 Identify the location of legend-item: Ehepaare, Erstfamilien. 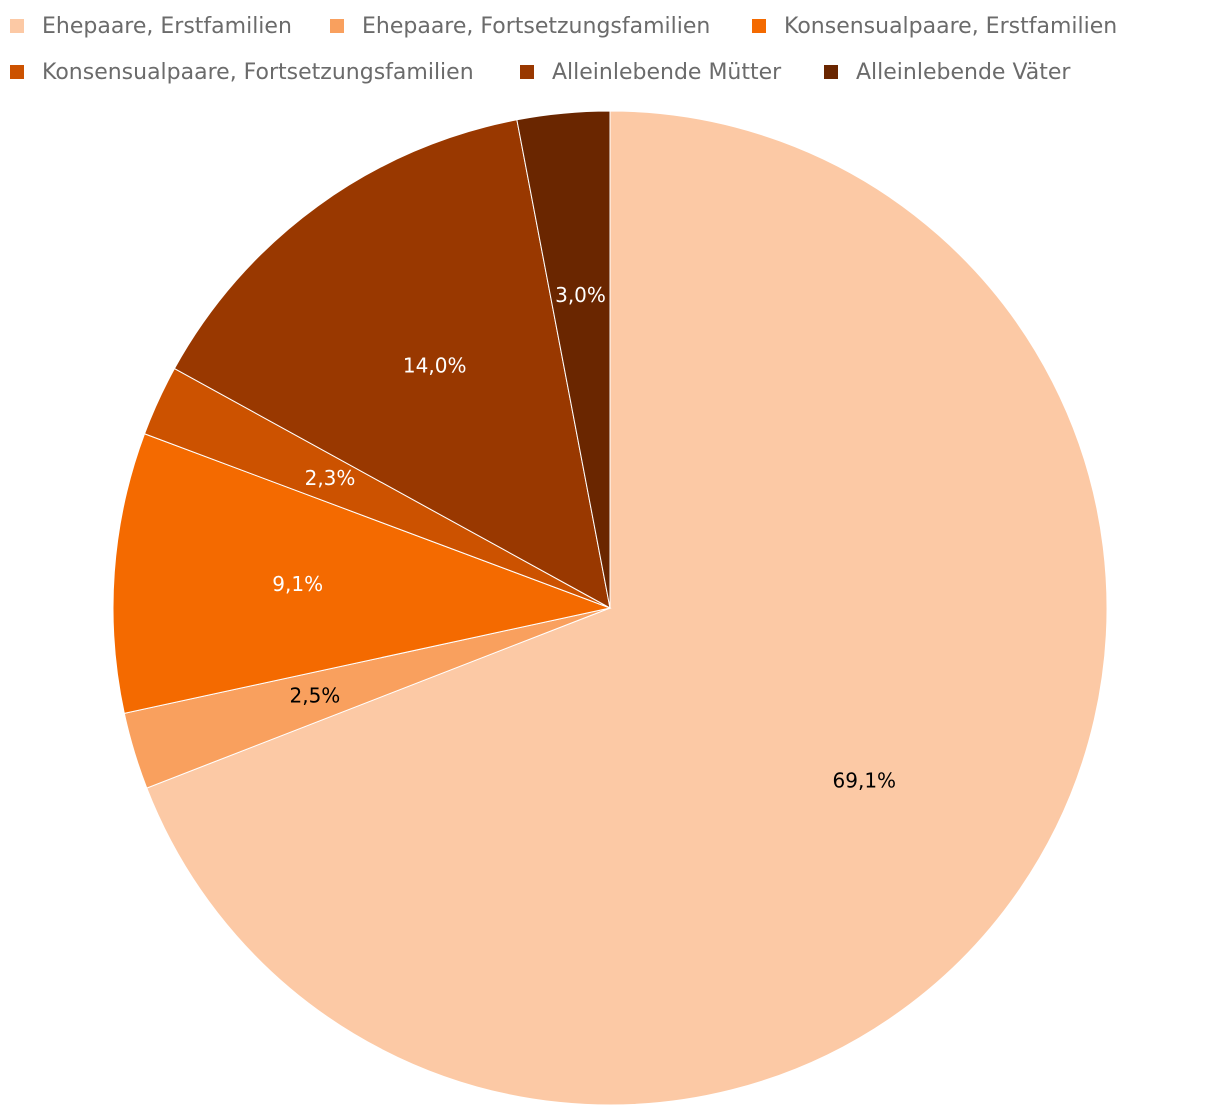
(151, 26).